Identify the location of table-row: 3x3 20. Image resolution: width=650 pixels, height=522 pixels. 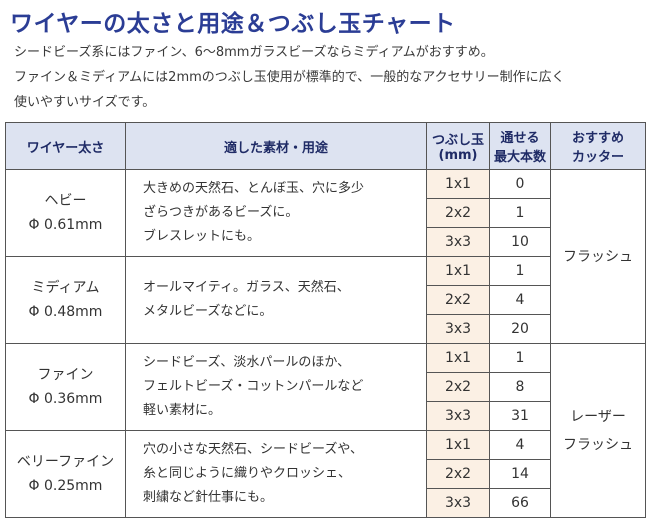
(326, 329).